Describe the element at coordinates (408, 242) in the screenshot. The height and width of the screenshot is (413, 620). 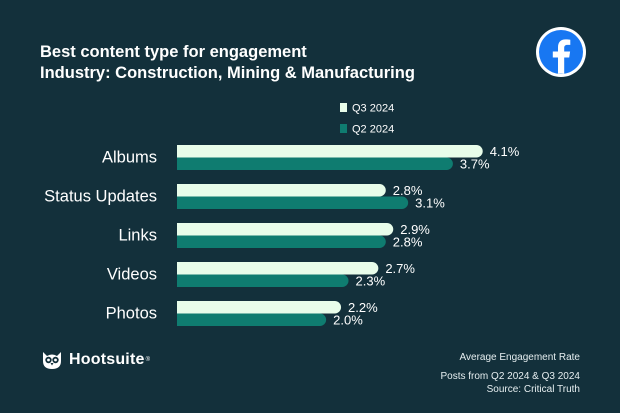
I see `data-label-q2: 2.8%` at that location.